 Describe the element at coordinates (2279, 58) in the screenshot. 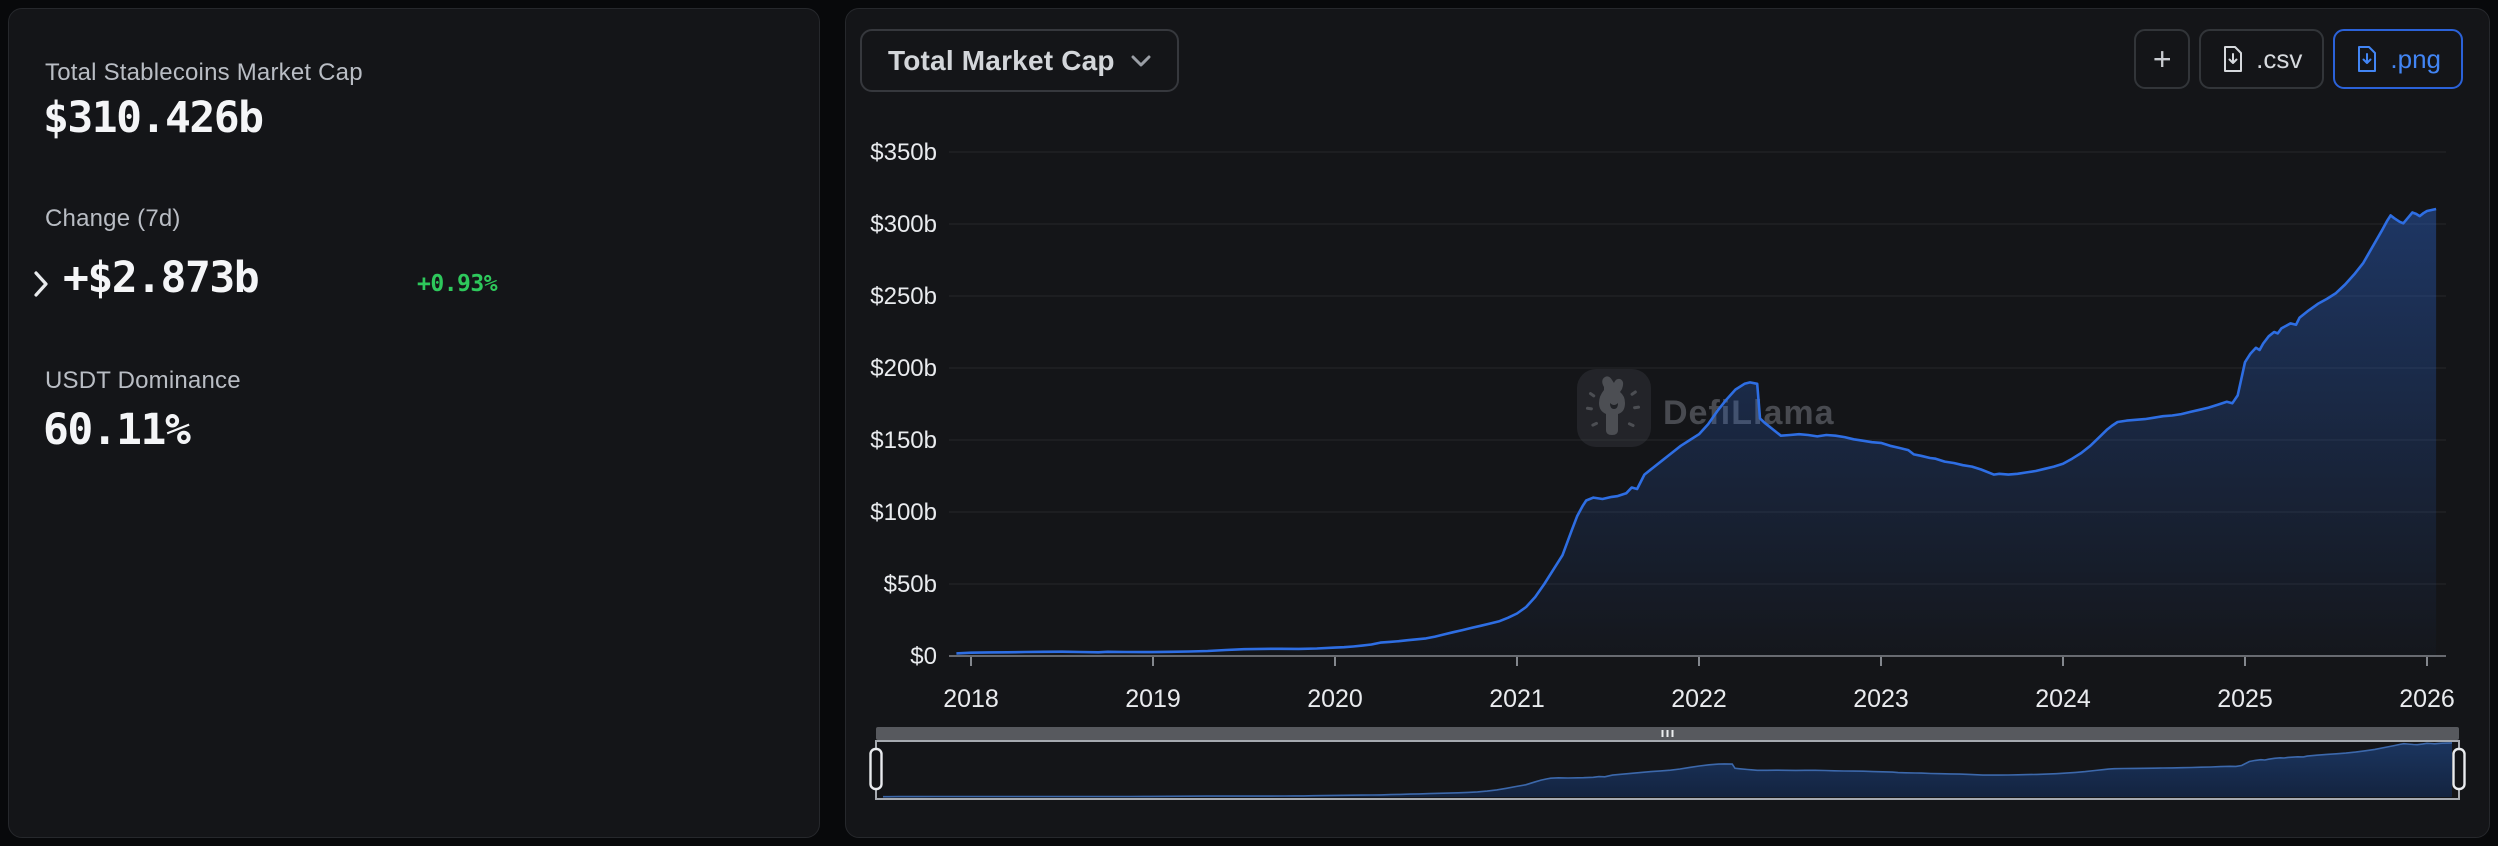

I see `csv-button-label: .csv` at that location.